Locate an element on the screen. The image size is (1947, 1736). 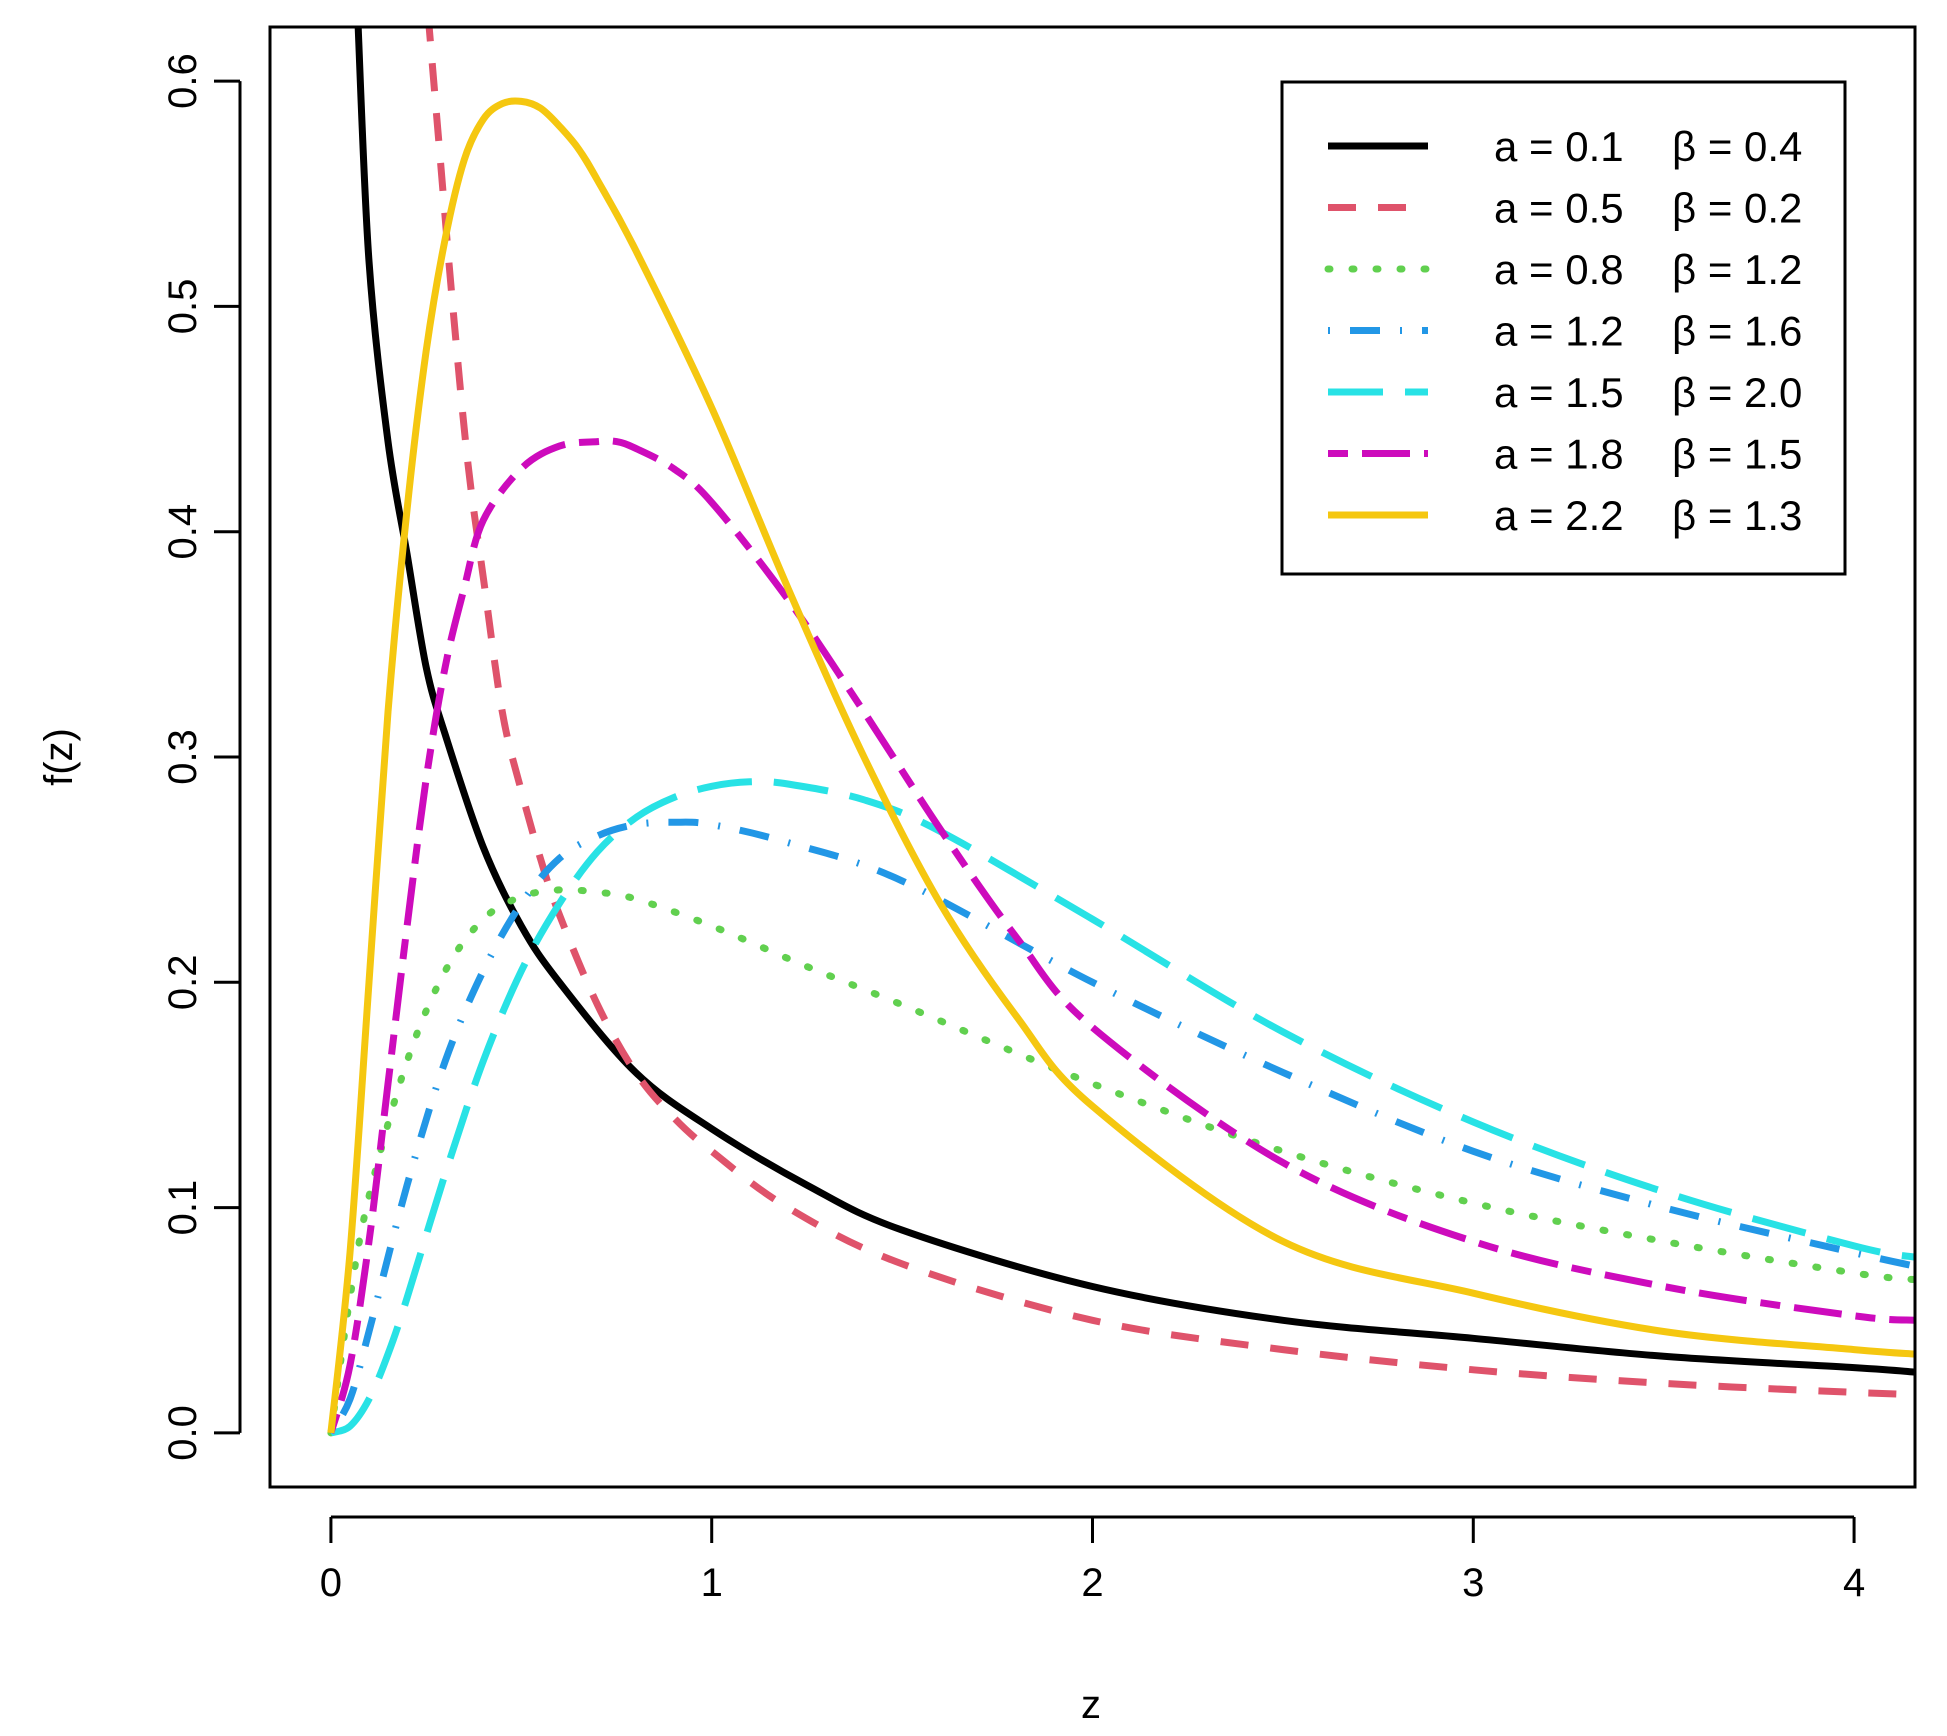
legend-label-a-2: a = 0.5 is located at coordinates (1559, 208).